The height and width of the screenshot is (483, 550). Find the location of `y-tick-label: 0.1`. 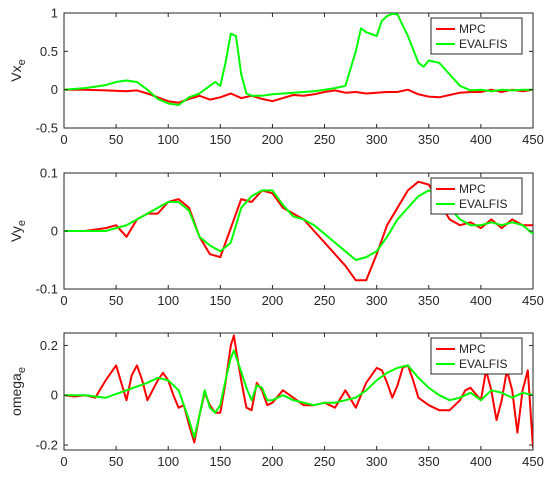

y-tick-label: 0.1 is located at coordinates (49, 173).